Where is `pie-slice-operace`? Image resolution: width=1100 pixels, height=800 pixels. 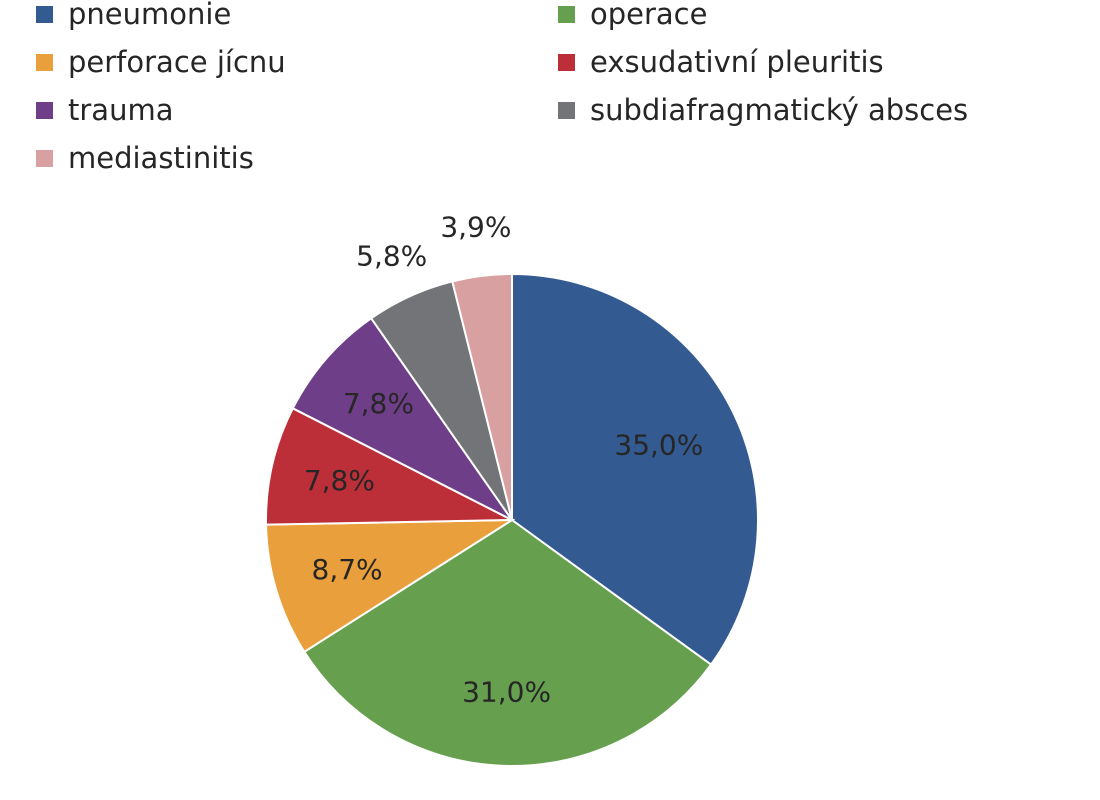 pie-slice-operace is located at coordinates (507, 642).